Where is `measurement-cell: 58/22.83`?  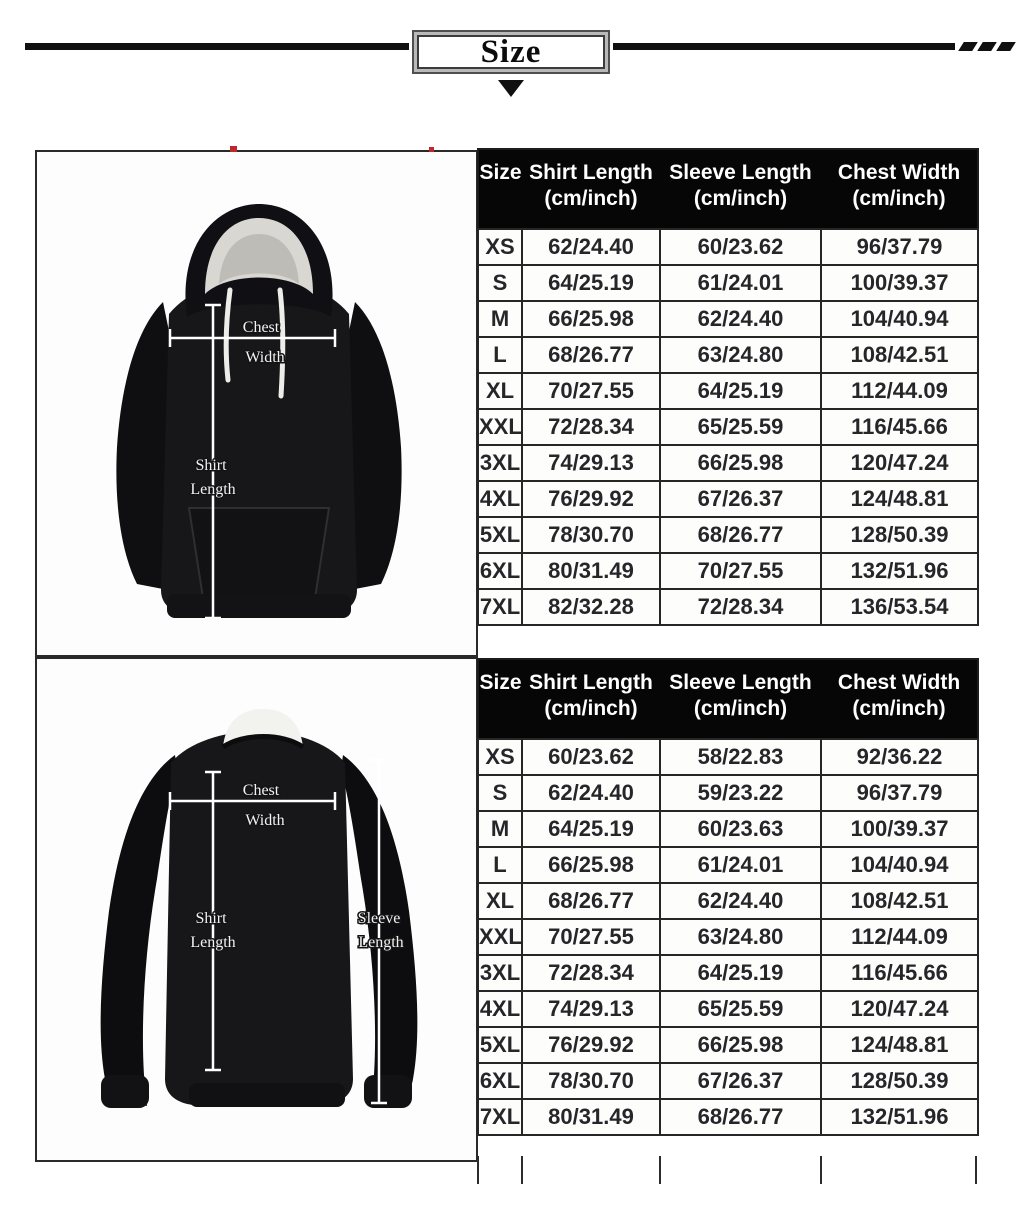 measurement-cell: 58/22.83 is located at coordinates (740, 757).